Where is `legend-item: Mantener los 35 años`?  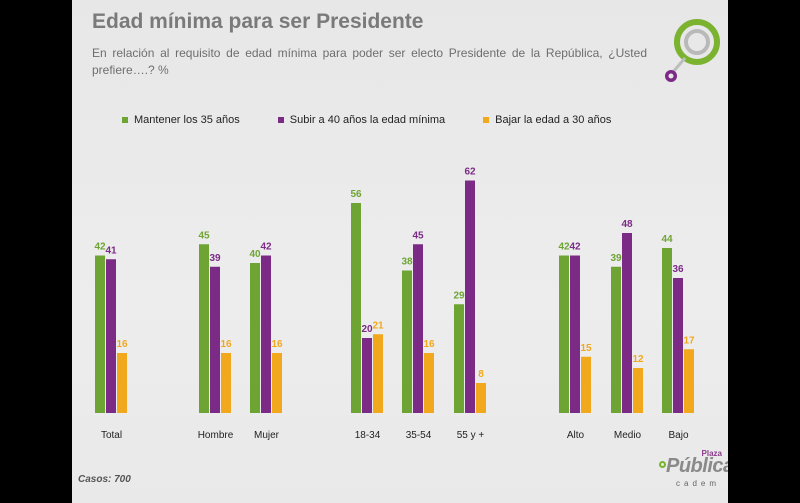 legend-item: Mantener los 35 años is located at coordinates (181, 120).